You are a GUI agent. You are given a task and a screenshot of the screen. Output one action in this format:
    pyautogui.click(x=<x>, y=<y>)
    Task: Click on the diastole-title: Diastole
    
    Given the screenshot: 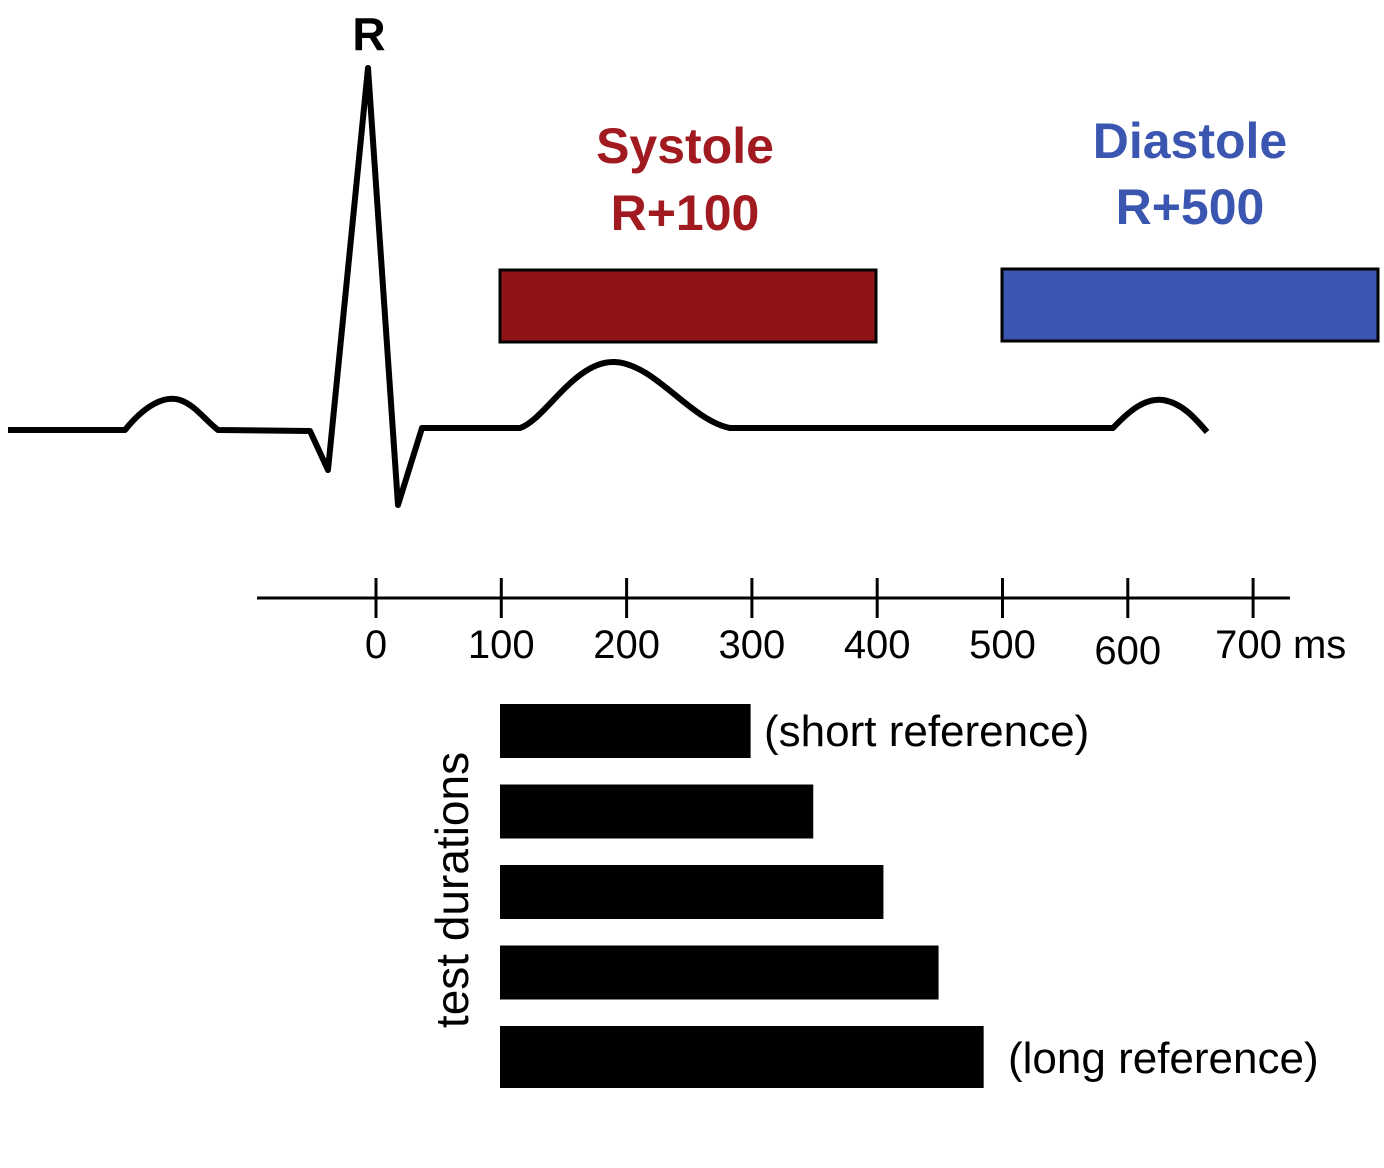 What is the action you would take?
    pyautogui.click(x=1190, y=141)
    